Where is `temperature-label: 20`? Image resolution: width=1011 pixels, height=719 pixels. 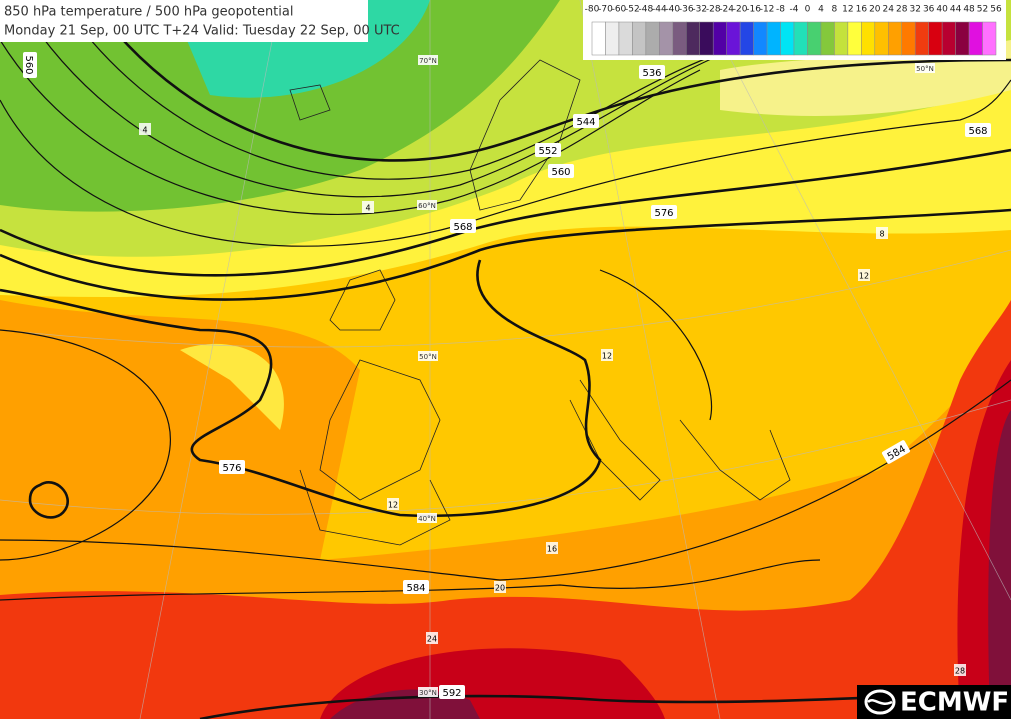 temperature-label: 20 is located at coordinates (500, 588).